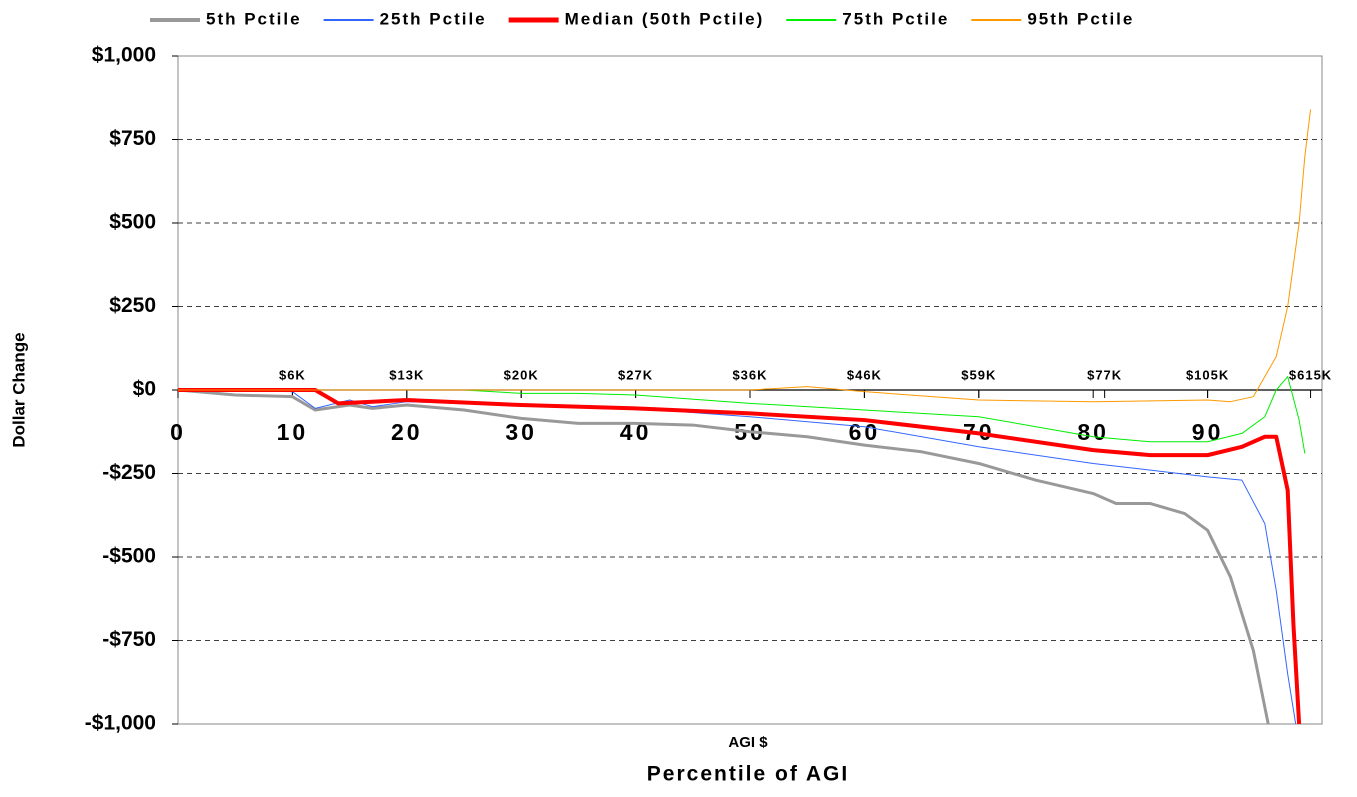 The image size is (1357, 797). Describe the element at coordinates (742, 415) in the screenshot. I see `series-line` at that location.